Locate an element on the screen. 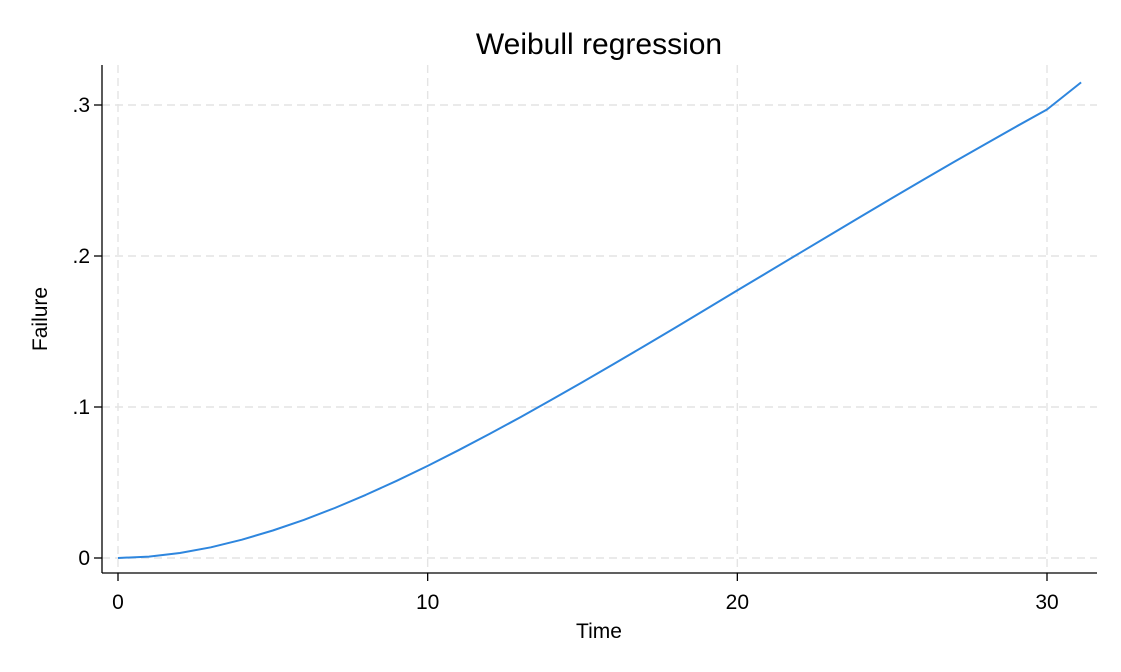  y-ticks: 0 .1 .2 .3 is located at coordinates (87, 332).